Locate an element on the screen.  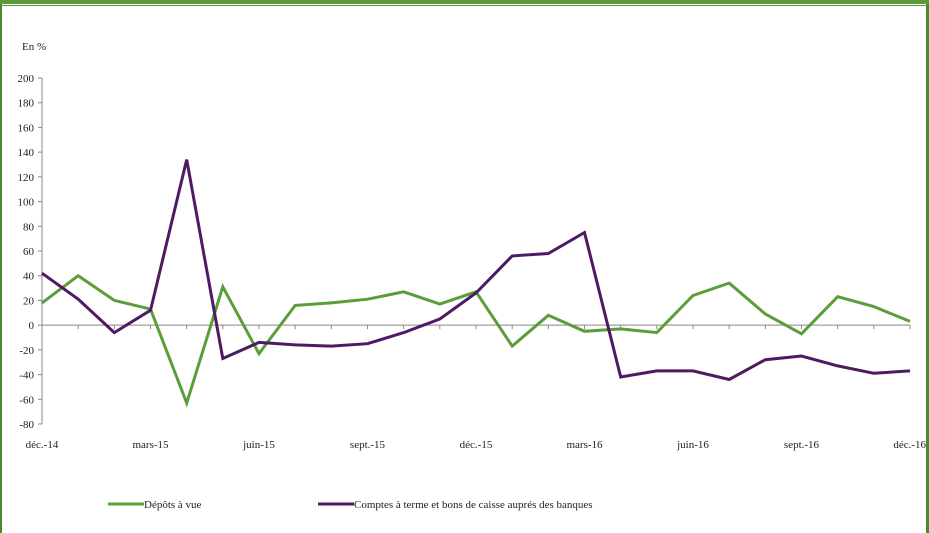
legend-label: Dépôts à vue is located at coordinates (173, 505).